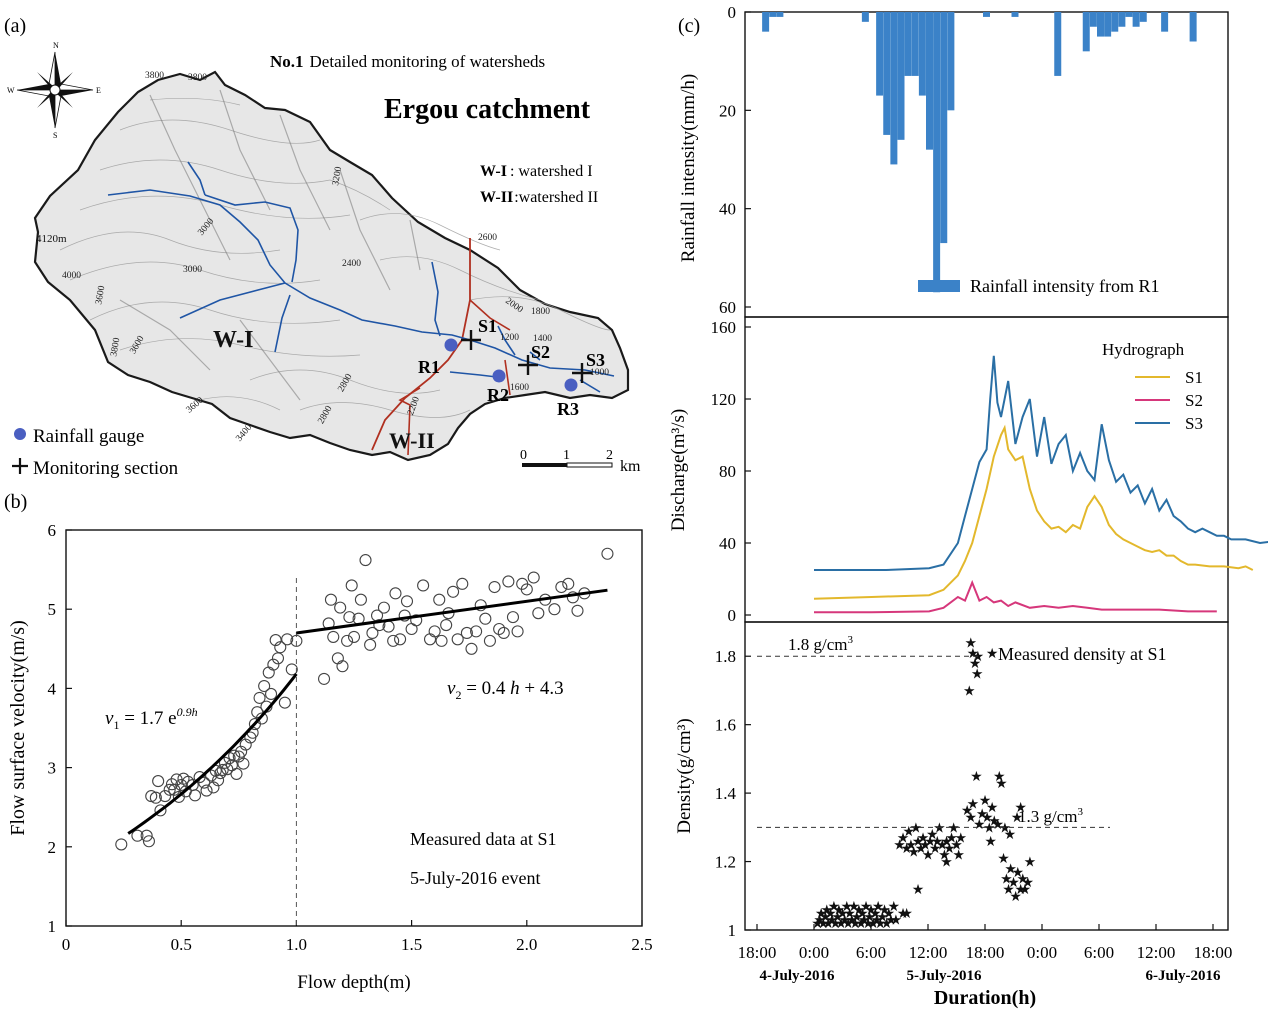  I want to click on ref-label-1-8: 1.8 g/cm3, so click(821, 644).